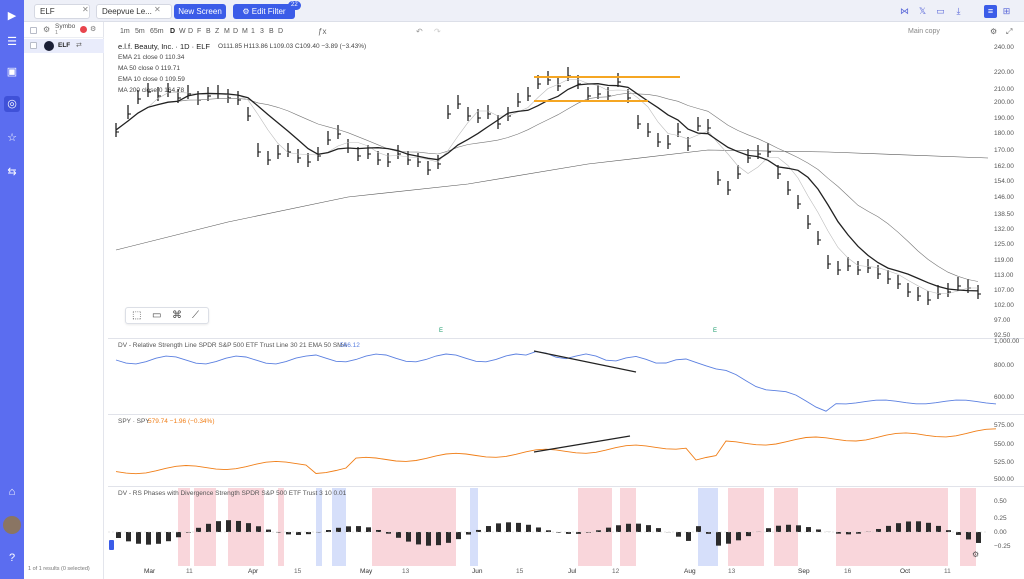  I want to click on timeframe-option: 3, so click(262, 31).